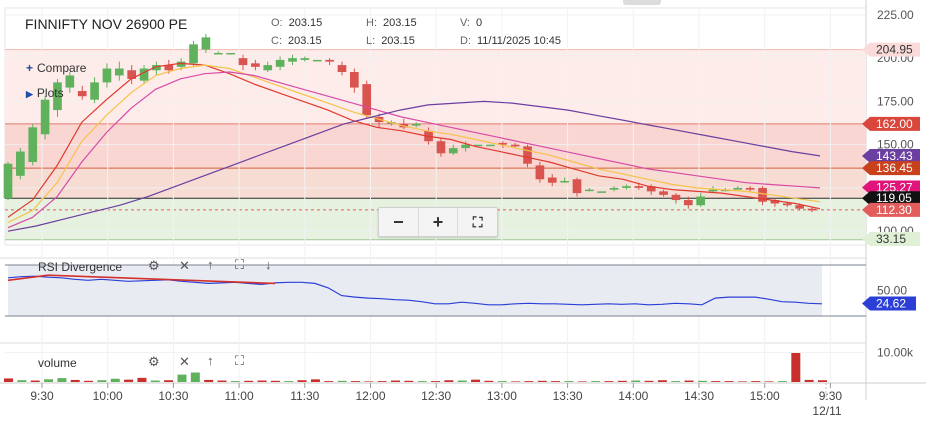 The width and height of the screenshot is (926, 426). I want to click on price-badge-label: 136.45, so click(894, 168).